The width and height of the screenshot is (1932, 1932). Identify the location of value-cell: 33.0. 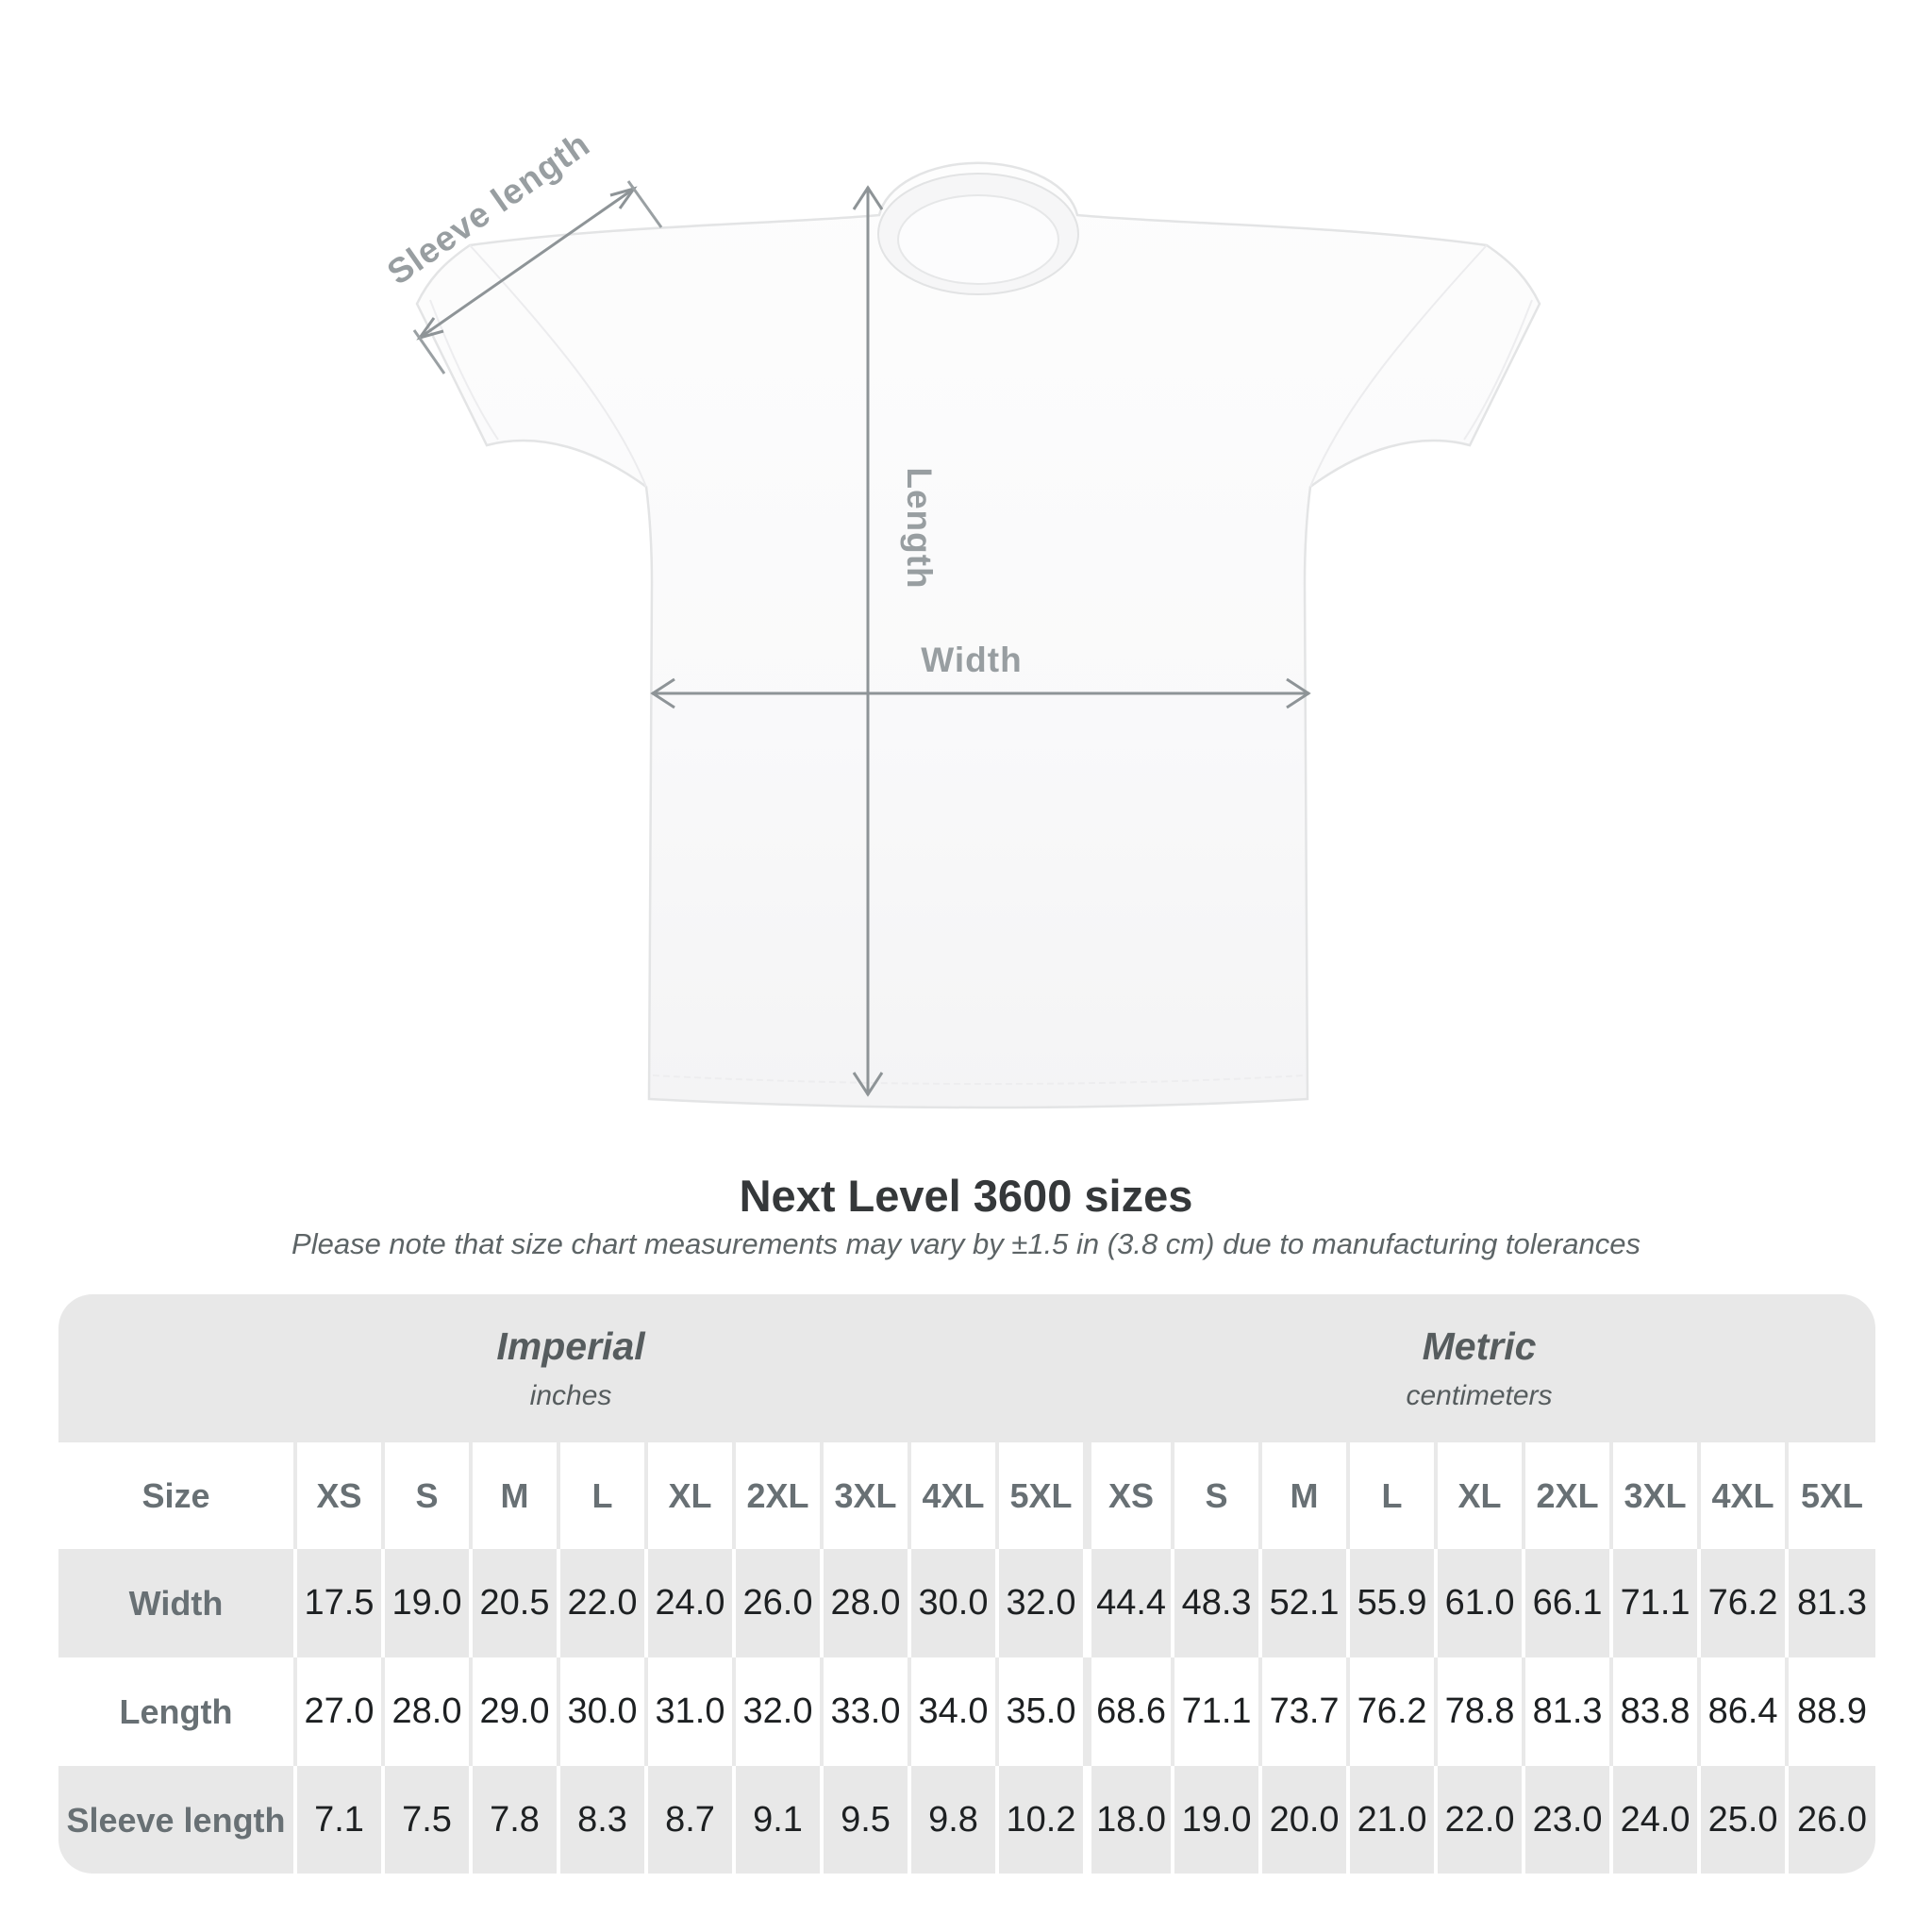
(864, 1711).